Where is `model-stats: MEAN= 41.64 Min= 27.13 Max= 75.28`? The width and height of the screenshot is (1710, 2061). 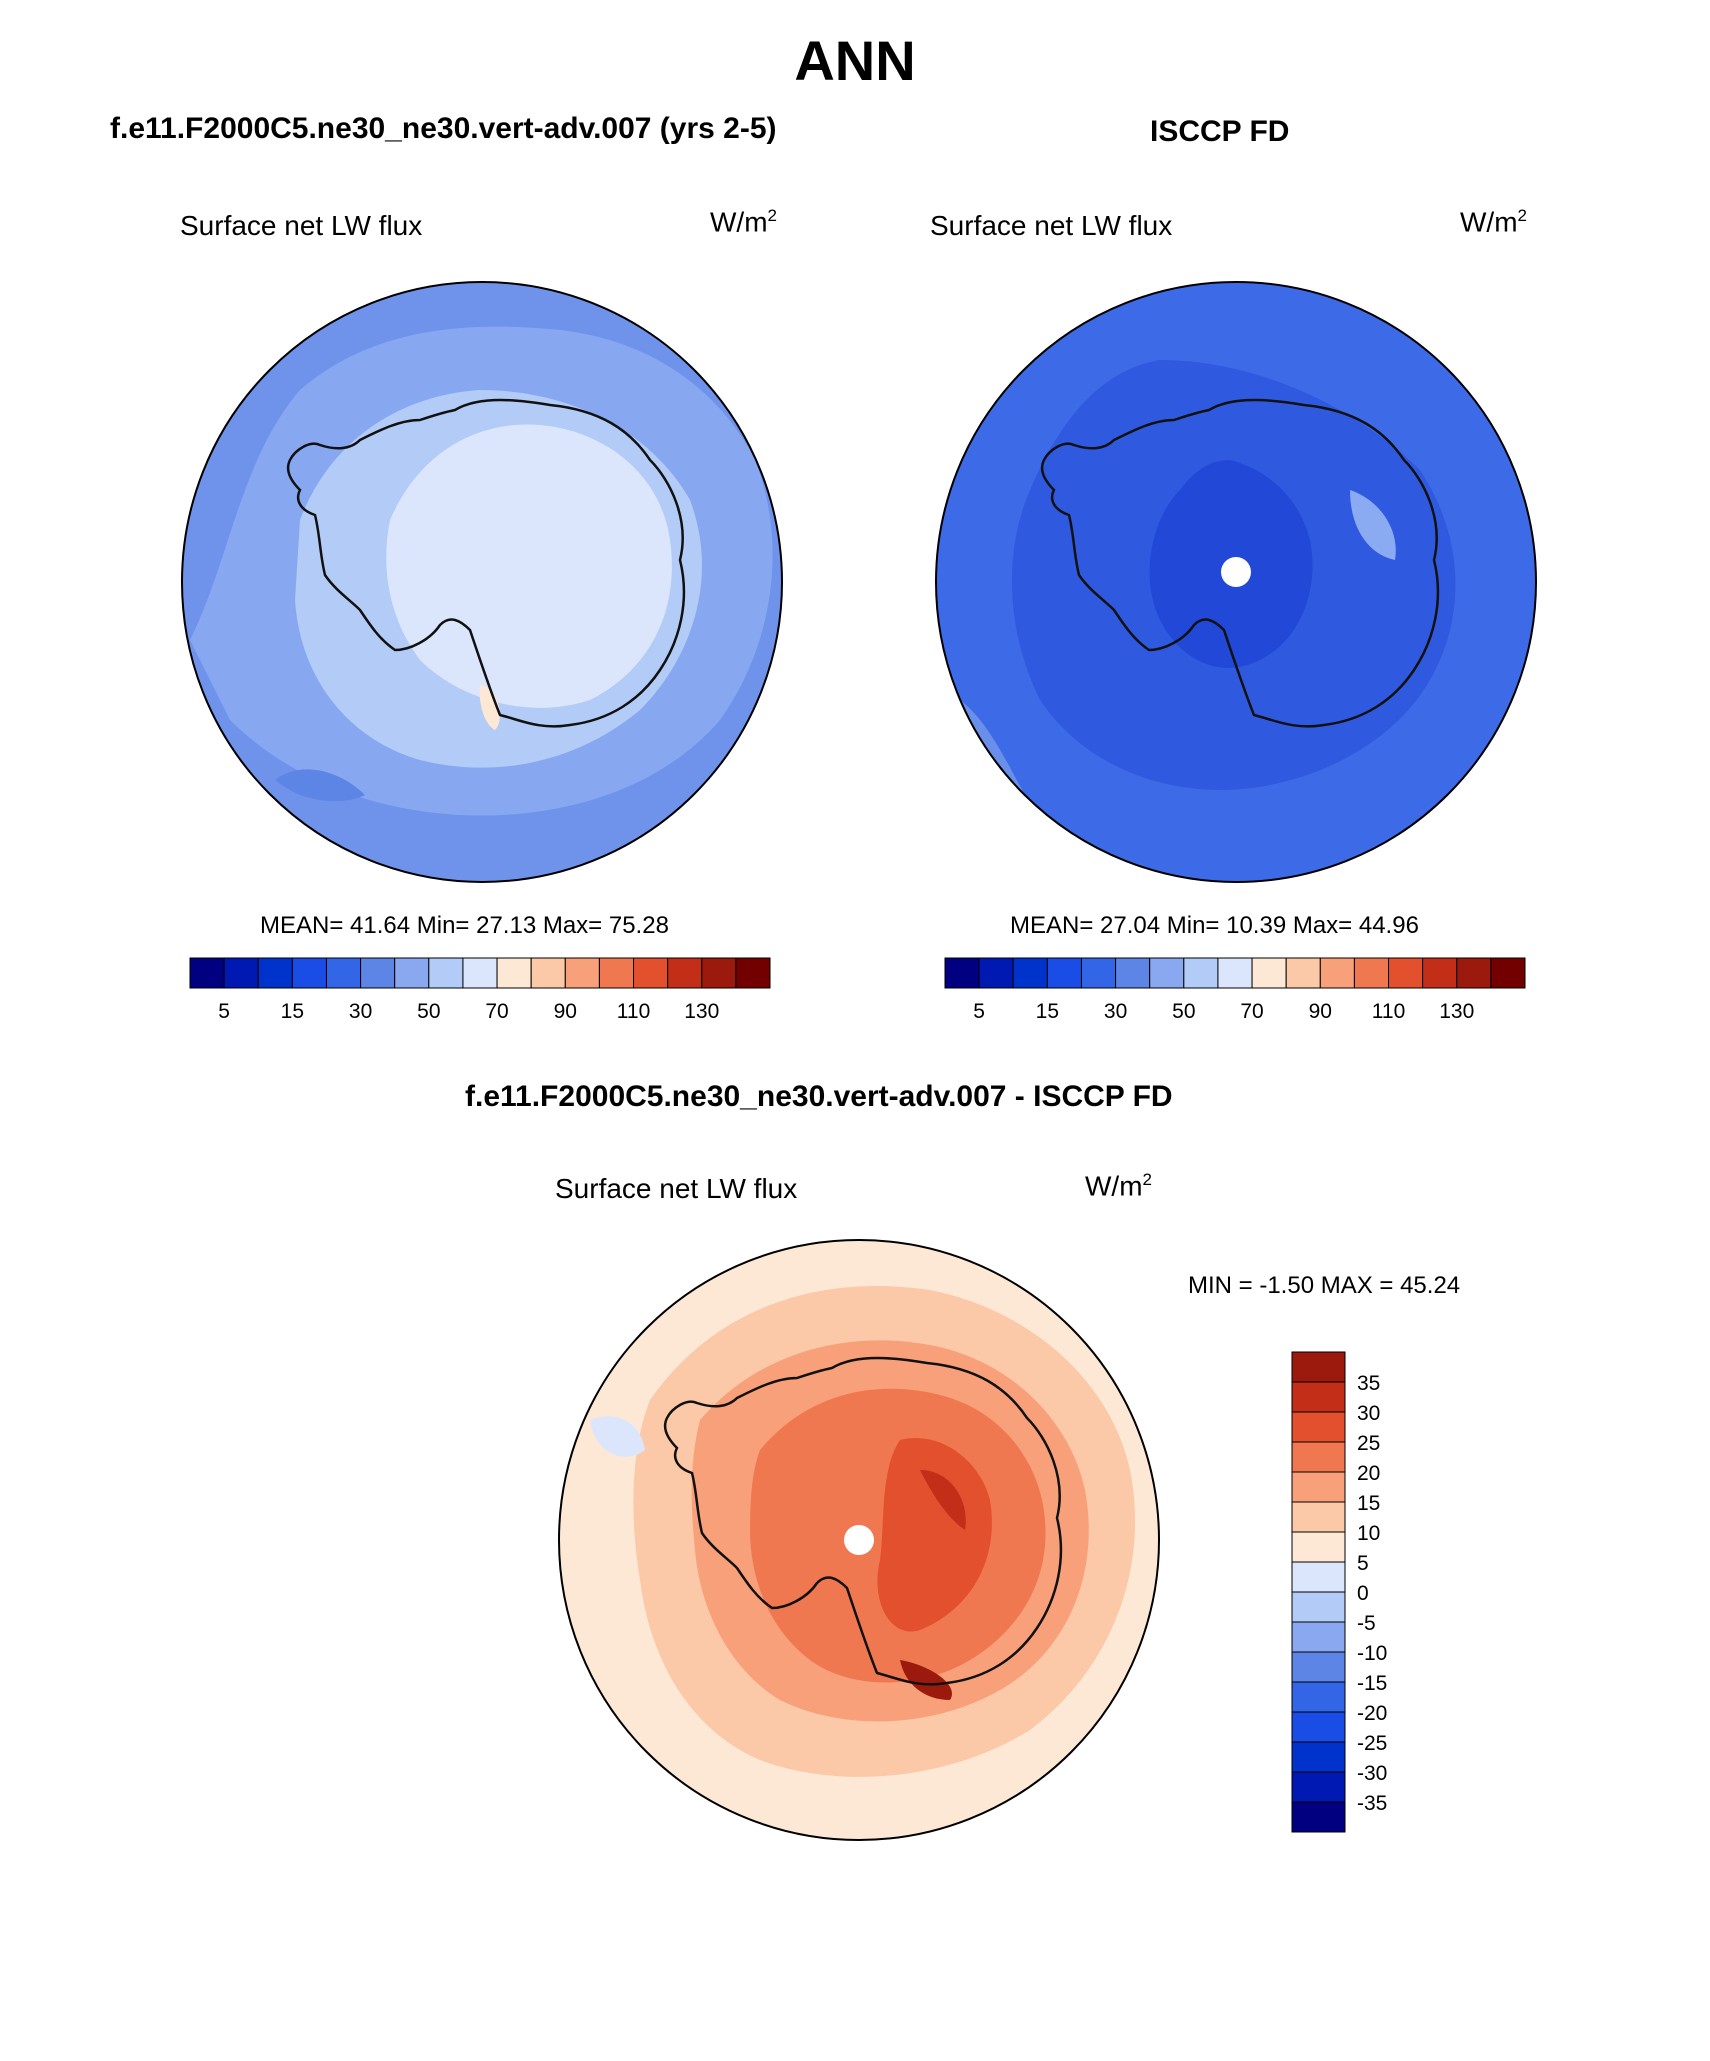 model-stats: MEAN= 41.64 Min= 27.13 Max= 75.28 is located at coordinates (464, 925).